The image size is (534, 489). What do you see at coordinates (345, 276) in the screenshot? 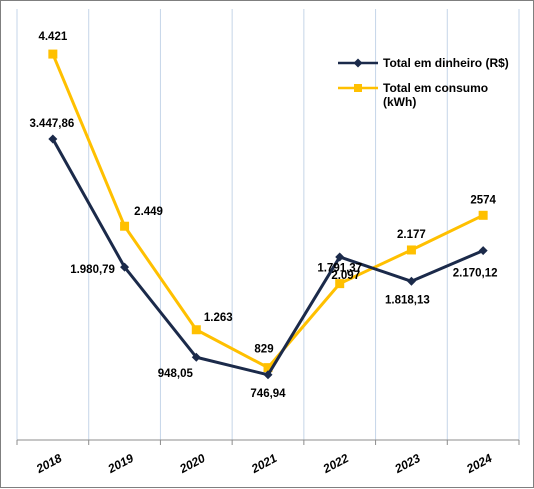
I see `data-label-total-dinheiro: 2.097` at bounding box center [345, 276].